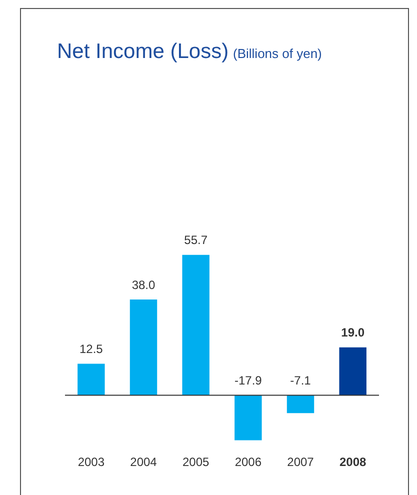 The image size is (417, 495). I want to click on x-tick-label: 2004, so click(144, 462).